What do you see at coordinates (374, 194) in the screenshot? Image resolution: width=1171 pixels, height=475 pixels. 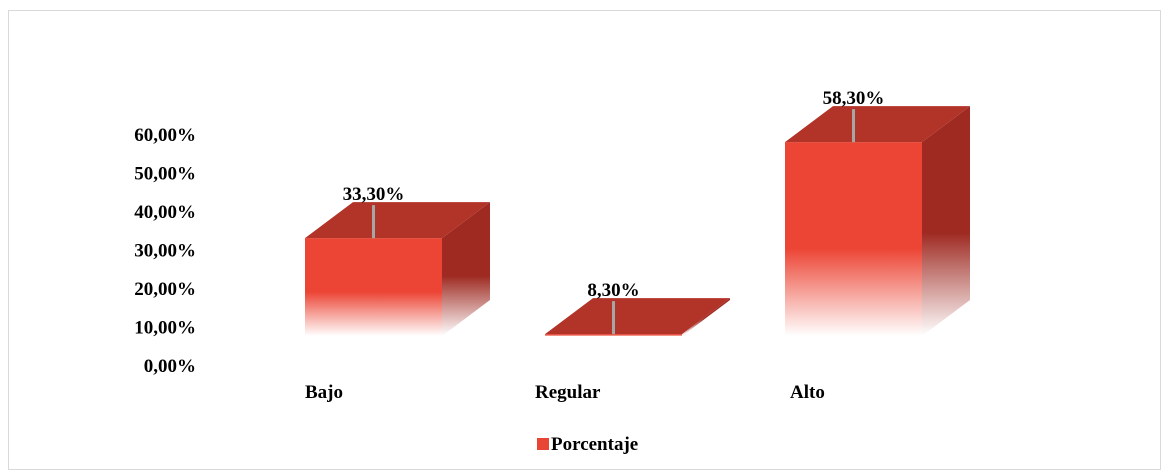 I see `data-label: 33,30%` at bounding box center [374, 194].